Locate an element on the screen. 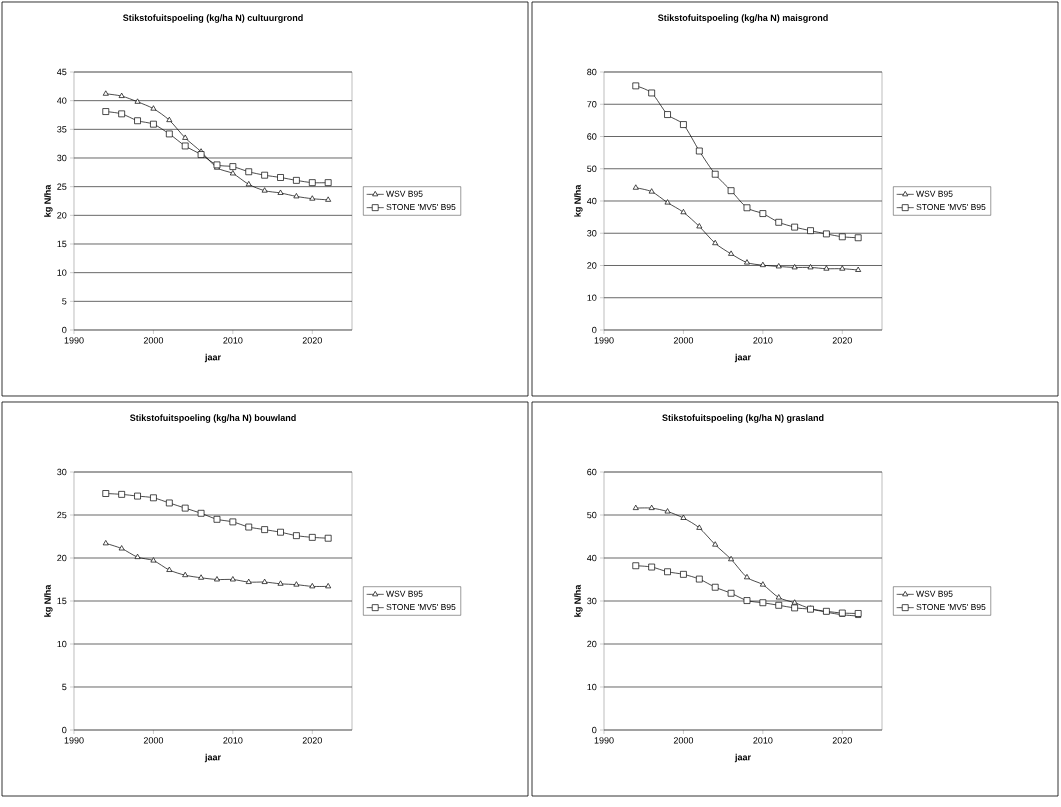 This screenshot has height=807, width=1061. chart-title: Stikstofuitspoeling (kg/ha N) cultuurgrond is located at coordinates (213, 18).